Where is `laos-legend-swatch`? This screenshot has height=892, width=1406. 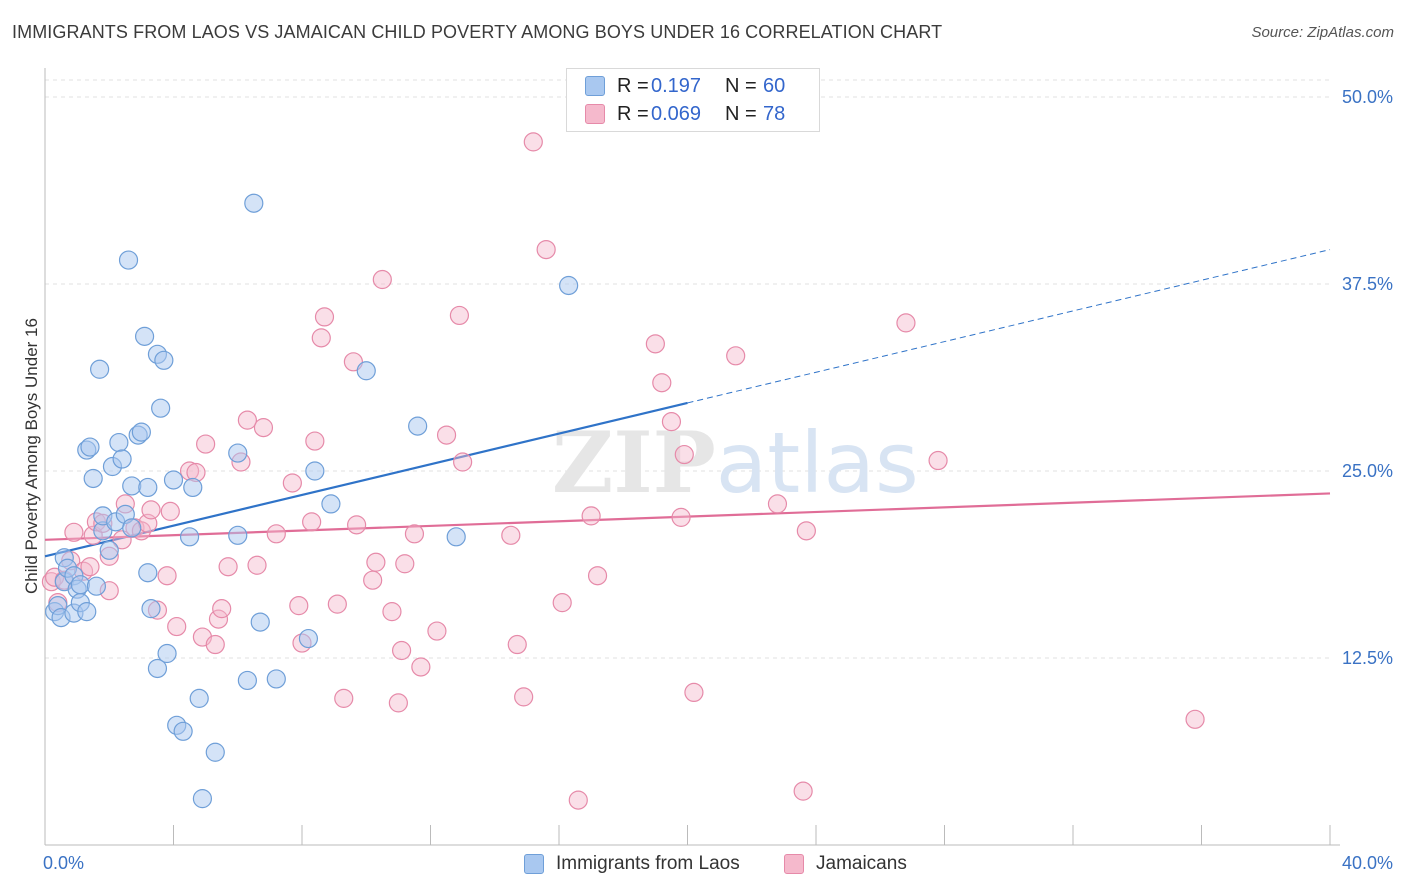 laos-legend-swatch is located at coordinates (534, 864).